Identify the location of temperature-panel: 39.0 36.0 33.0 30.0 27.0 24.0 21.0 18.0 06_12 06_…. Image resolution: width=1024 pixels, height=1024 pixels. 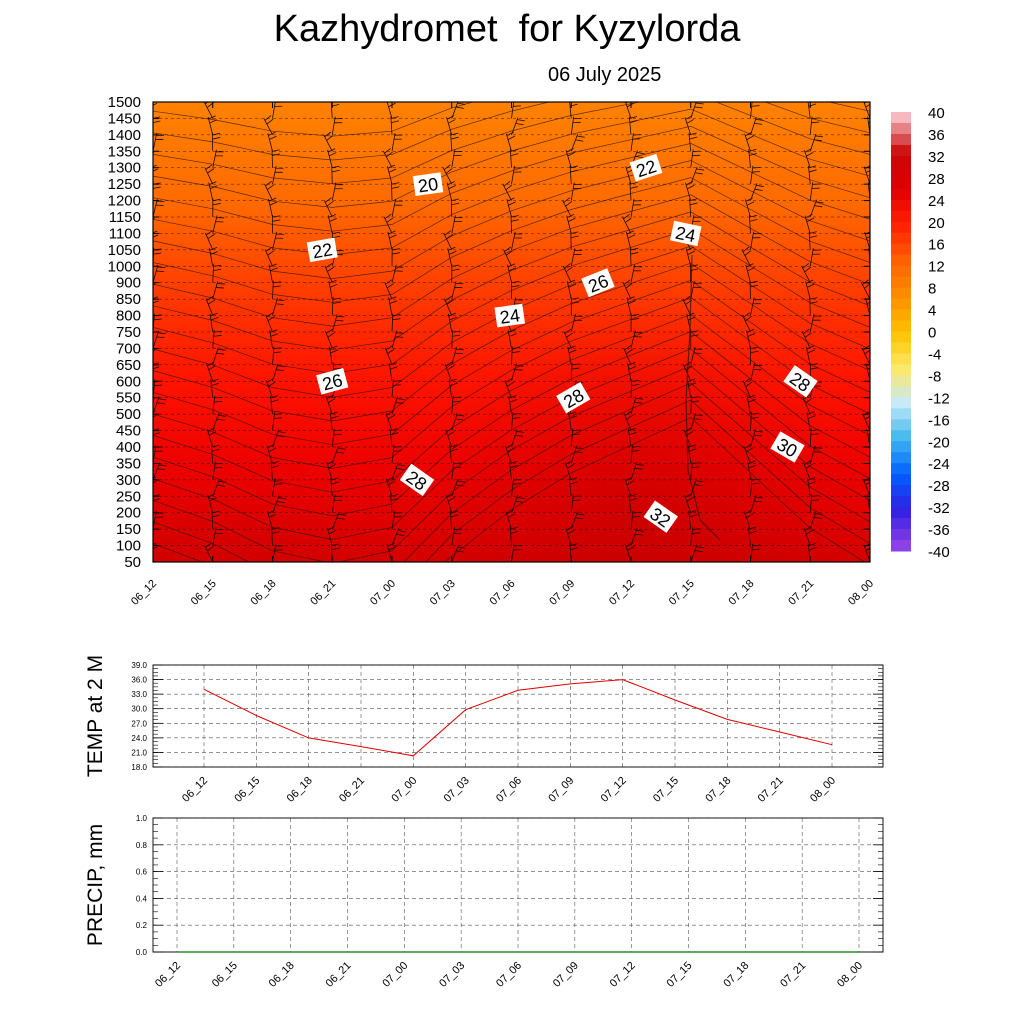
(484, 730).